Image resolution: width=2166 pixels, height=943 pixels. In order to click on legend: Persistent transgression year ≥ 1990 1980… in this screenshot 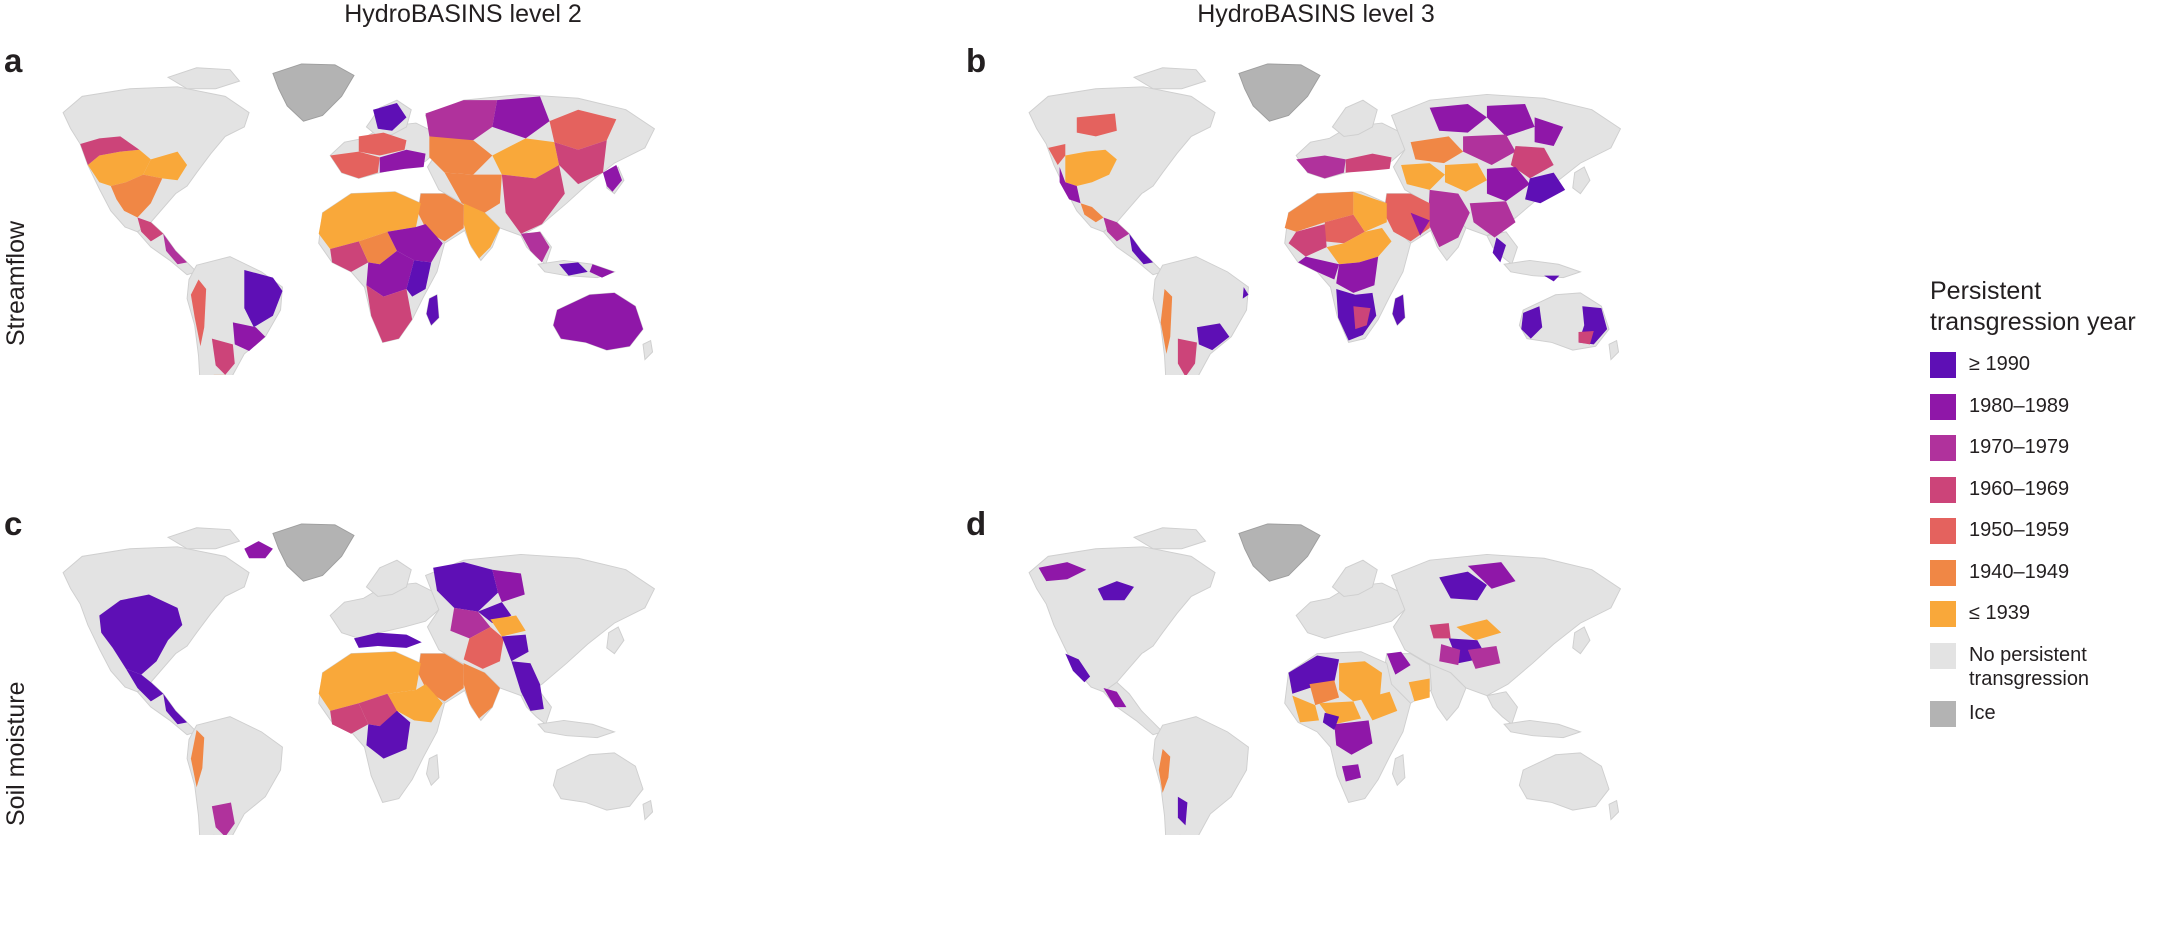, I will do `click(2048, 509)`.